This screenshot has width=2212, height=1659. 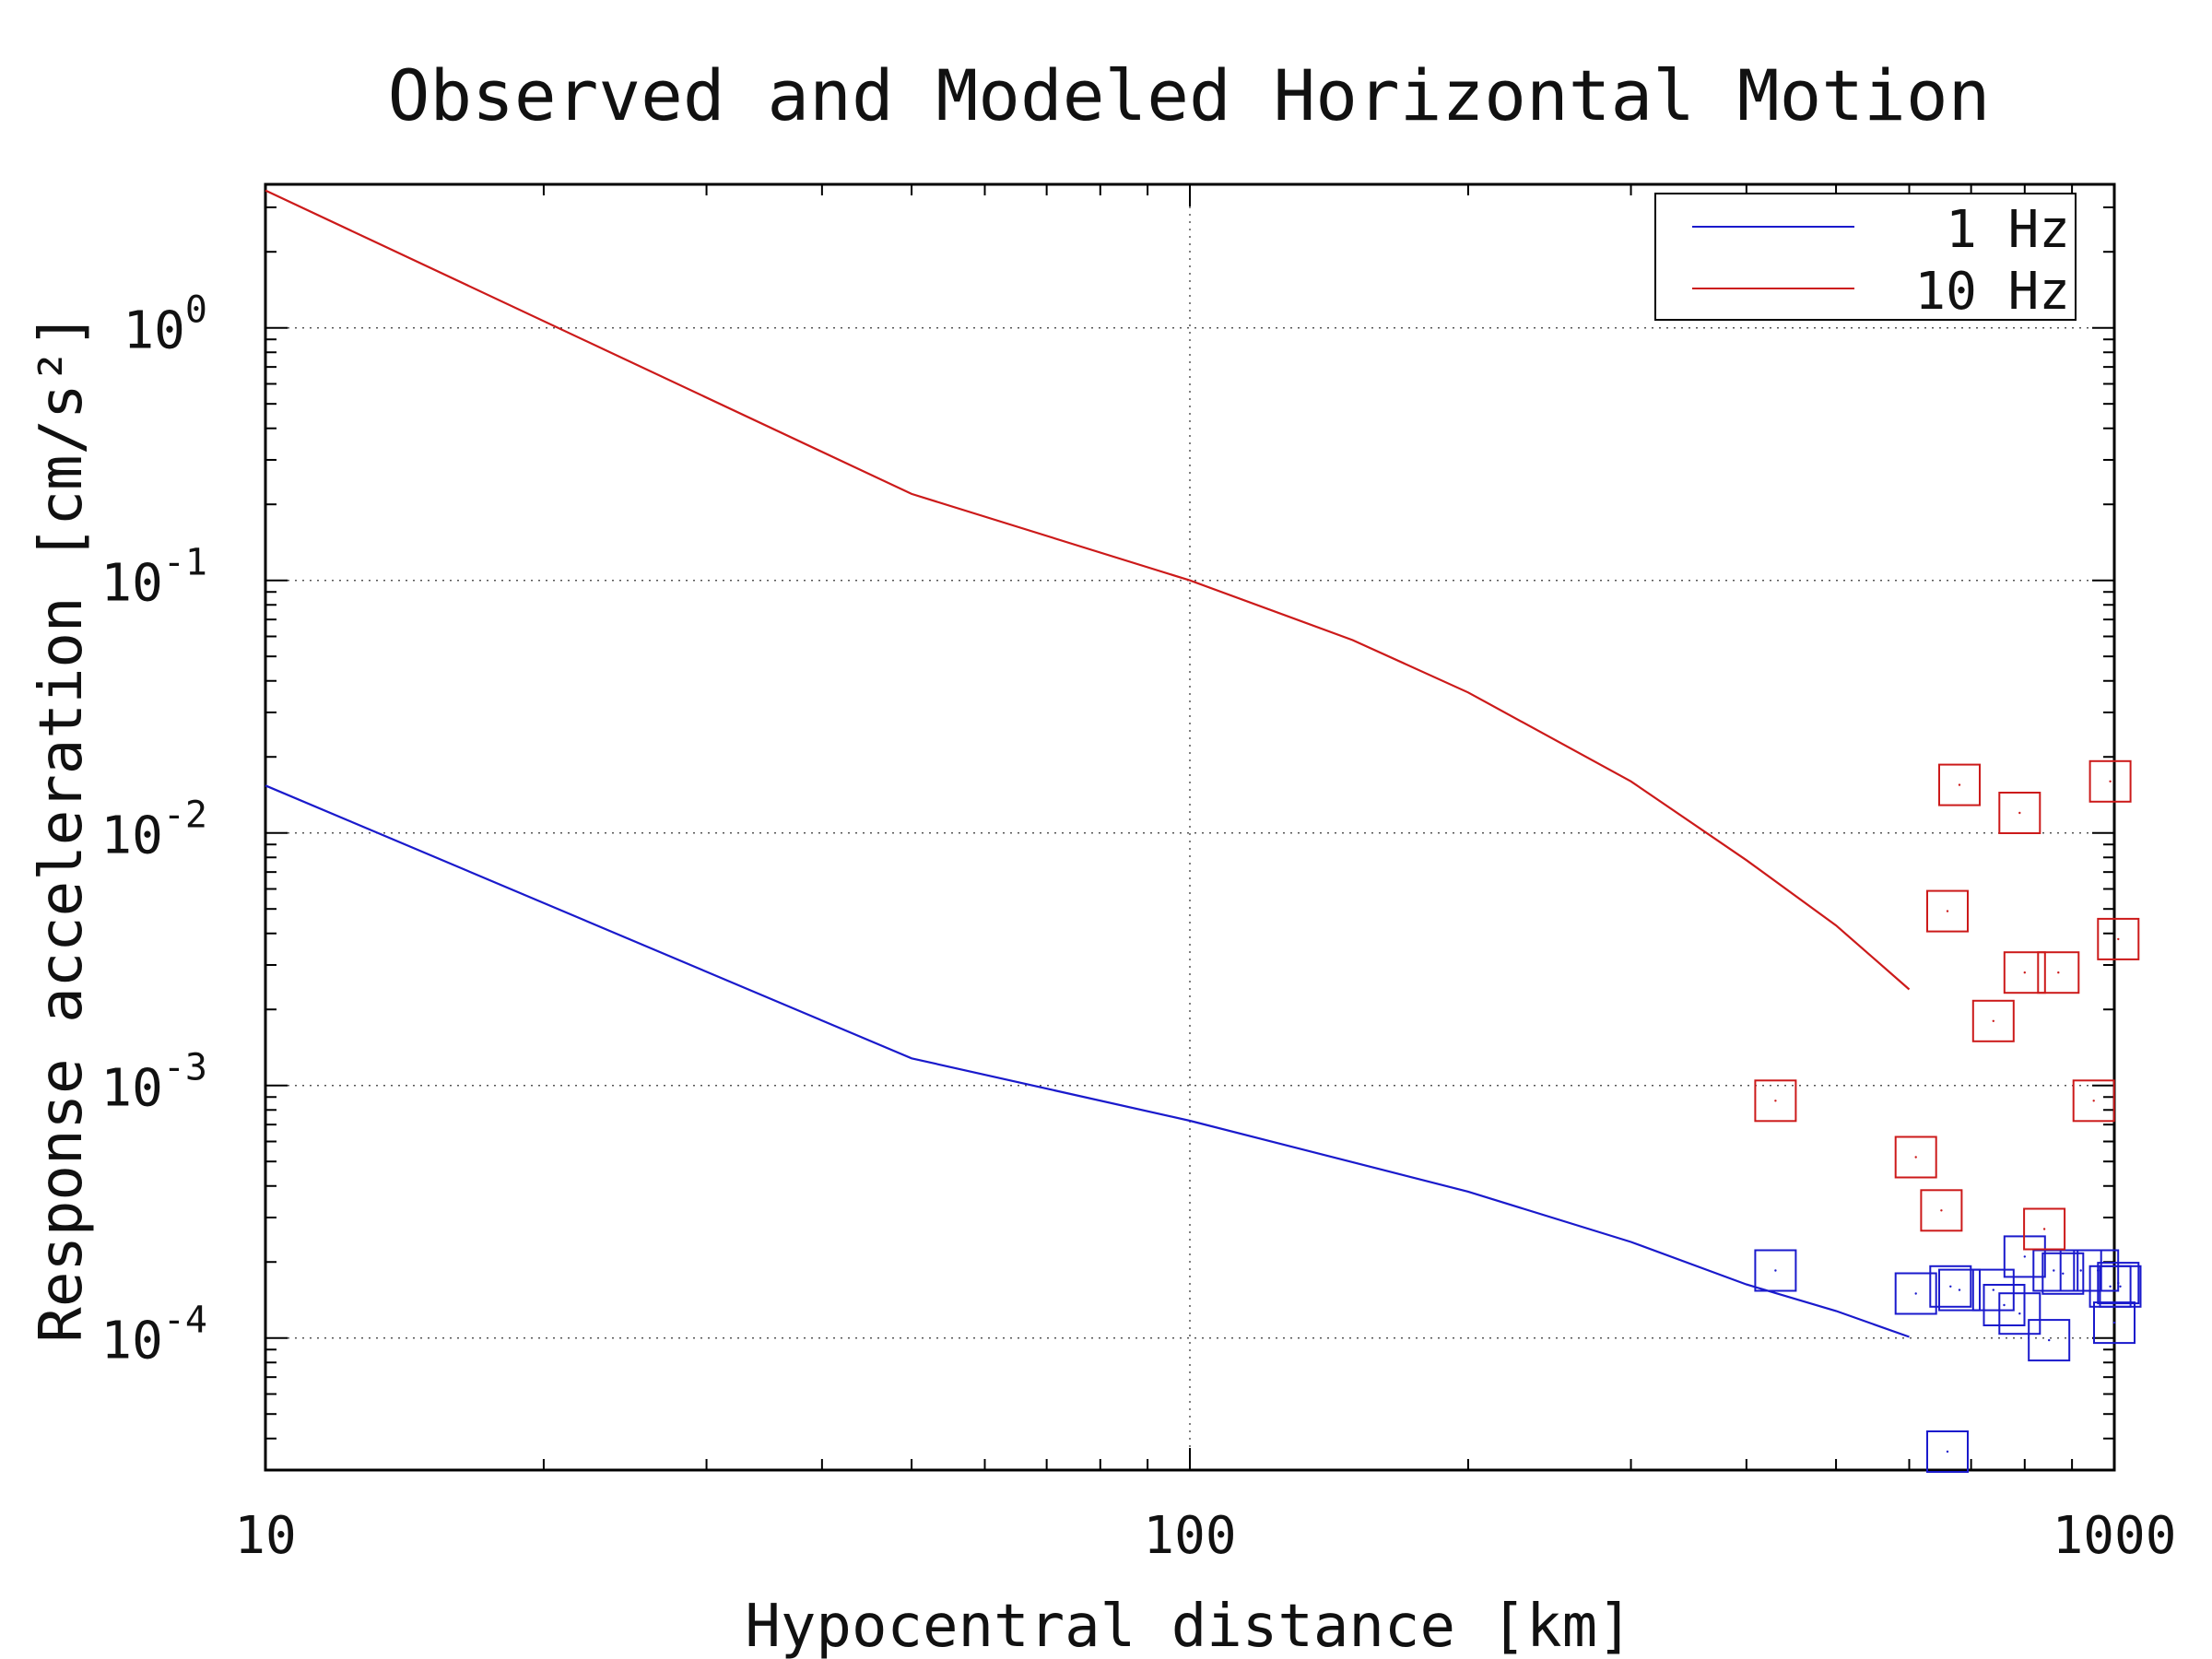 What do you see at coordinates (2008, 230) in the screenshot?
I see `legend-label-1hz: 1 Hz` at bounding box center [2008, 230].